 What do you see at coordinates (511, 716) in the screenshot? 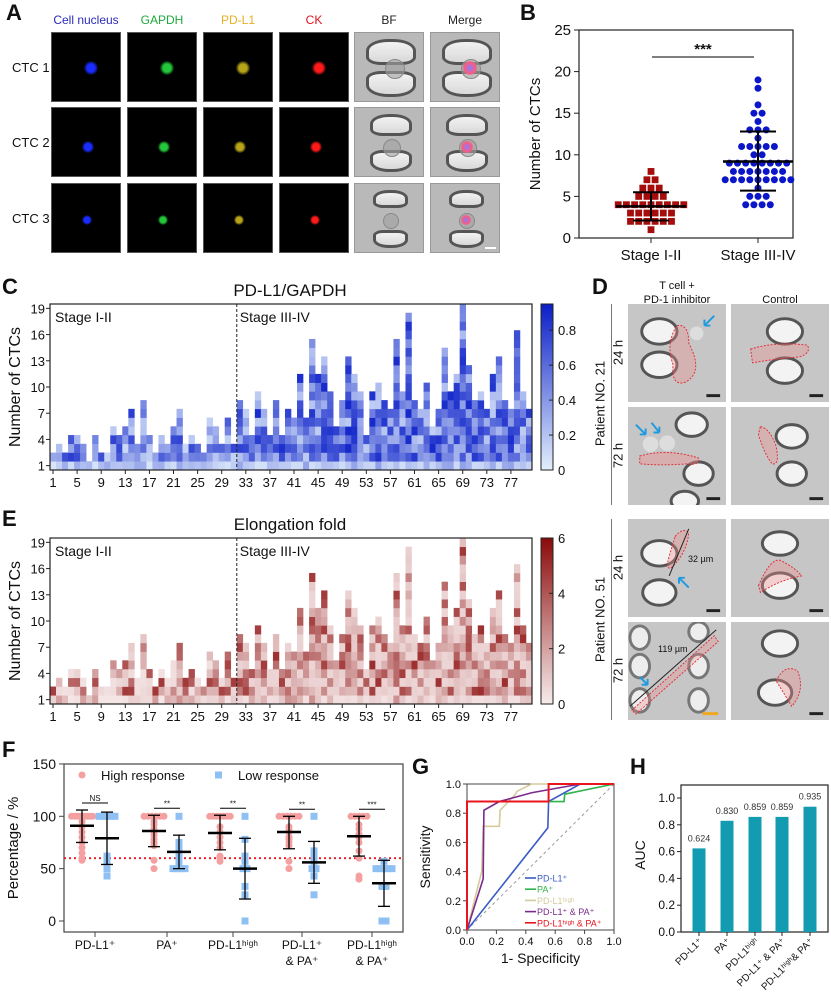
I see `x-tick-label: 77` at bounding box center [511, 716].